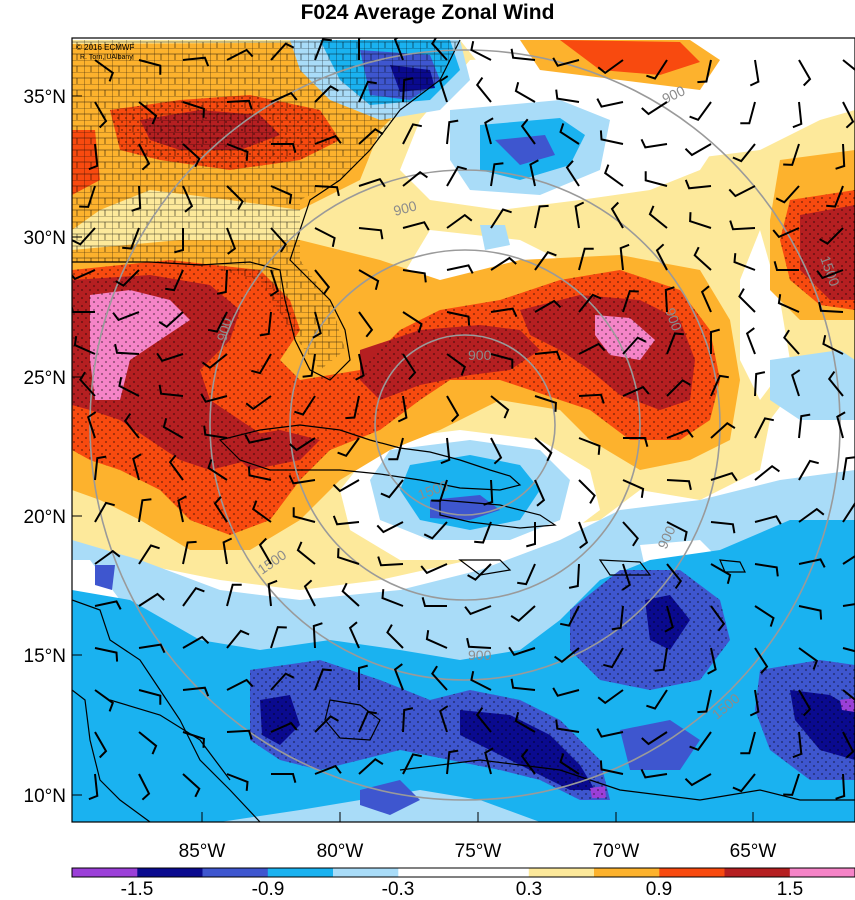 This screenshot has height=900, width=855. I want to click on latitude-label: 25°N, so click(45, 378).